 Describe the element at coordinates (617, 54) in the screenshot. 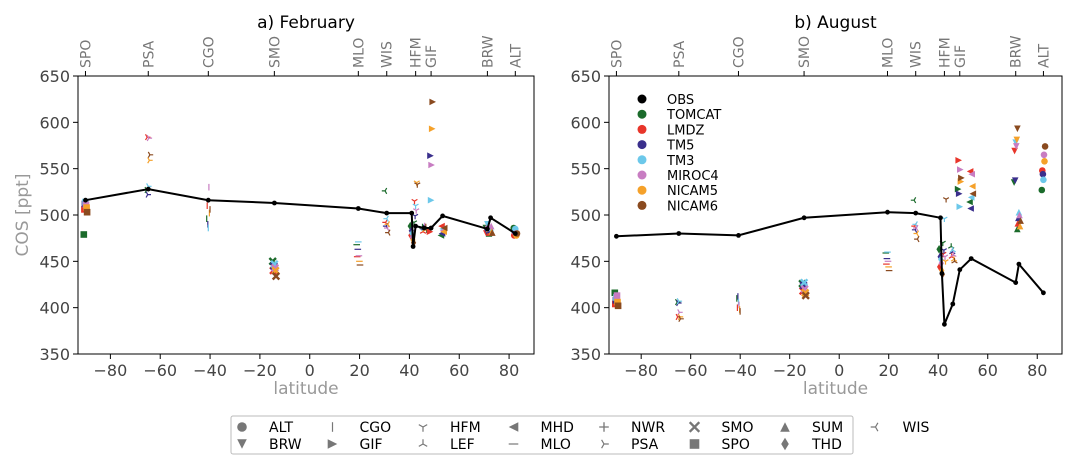

I see `top-site-label: SPO` at that location.